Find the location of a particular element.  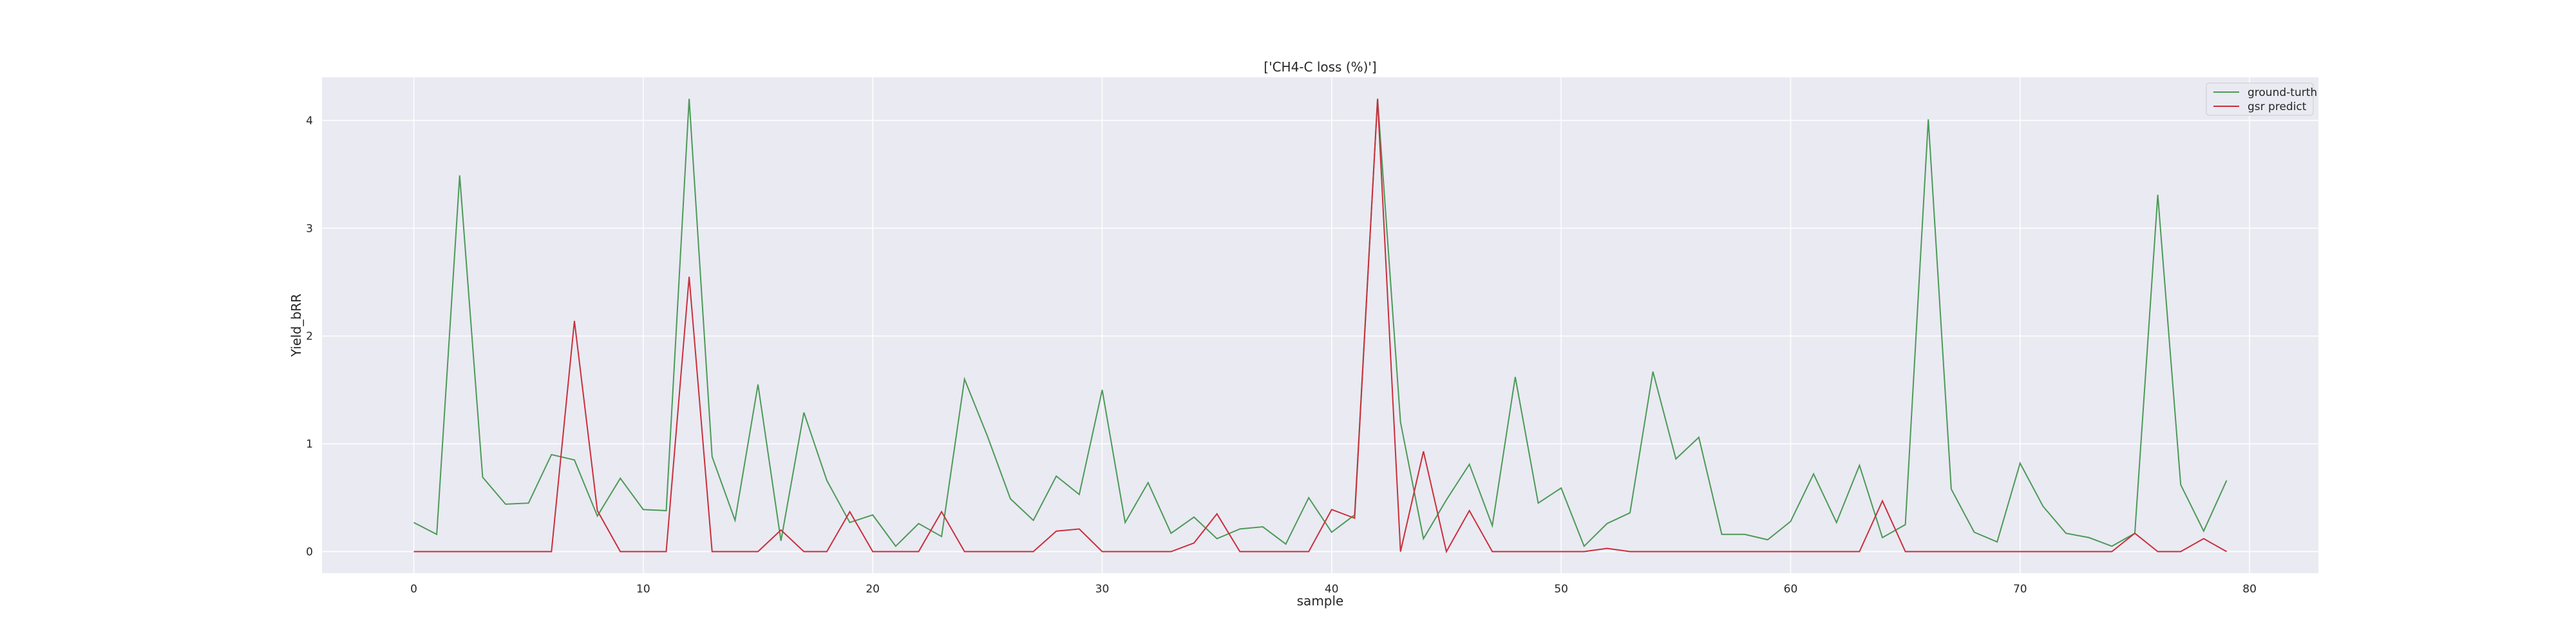

legend: ground-turth gsr predict is located at coordinates (2262, 99).